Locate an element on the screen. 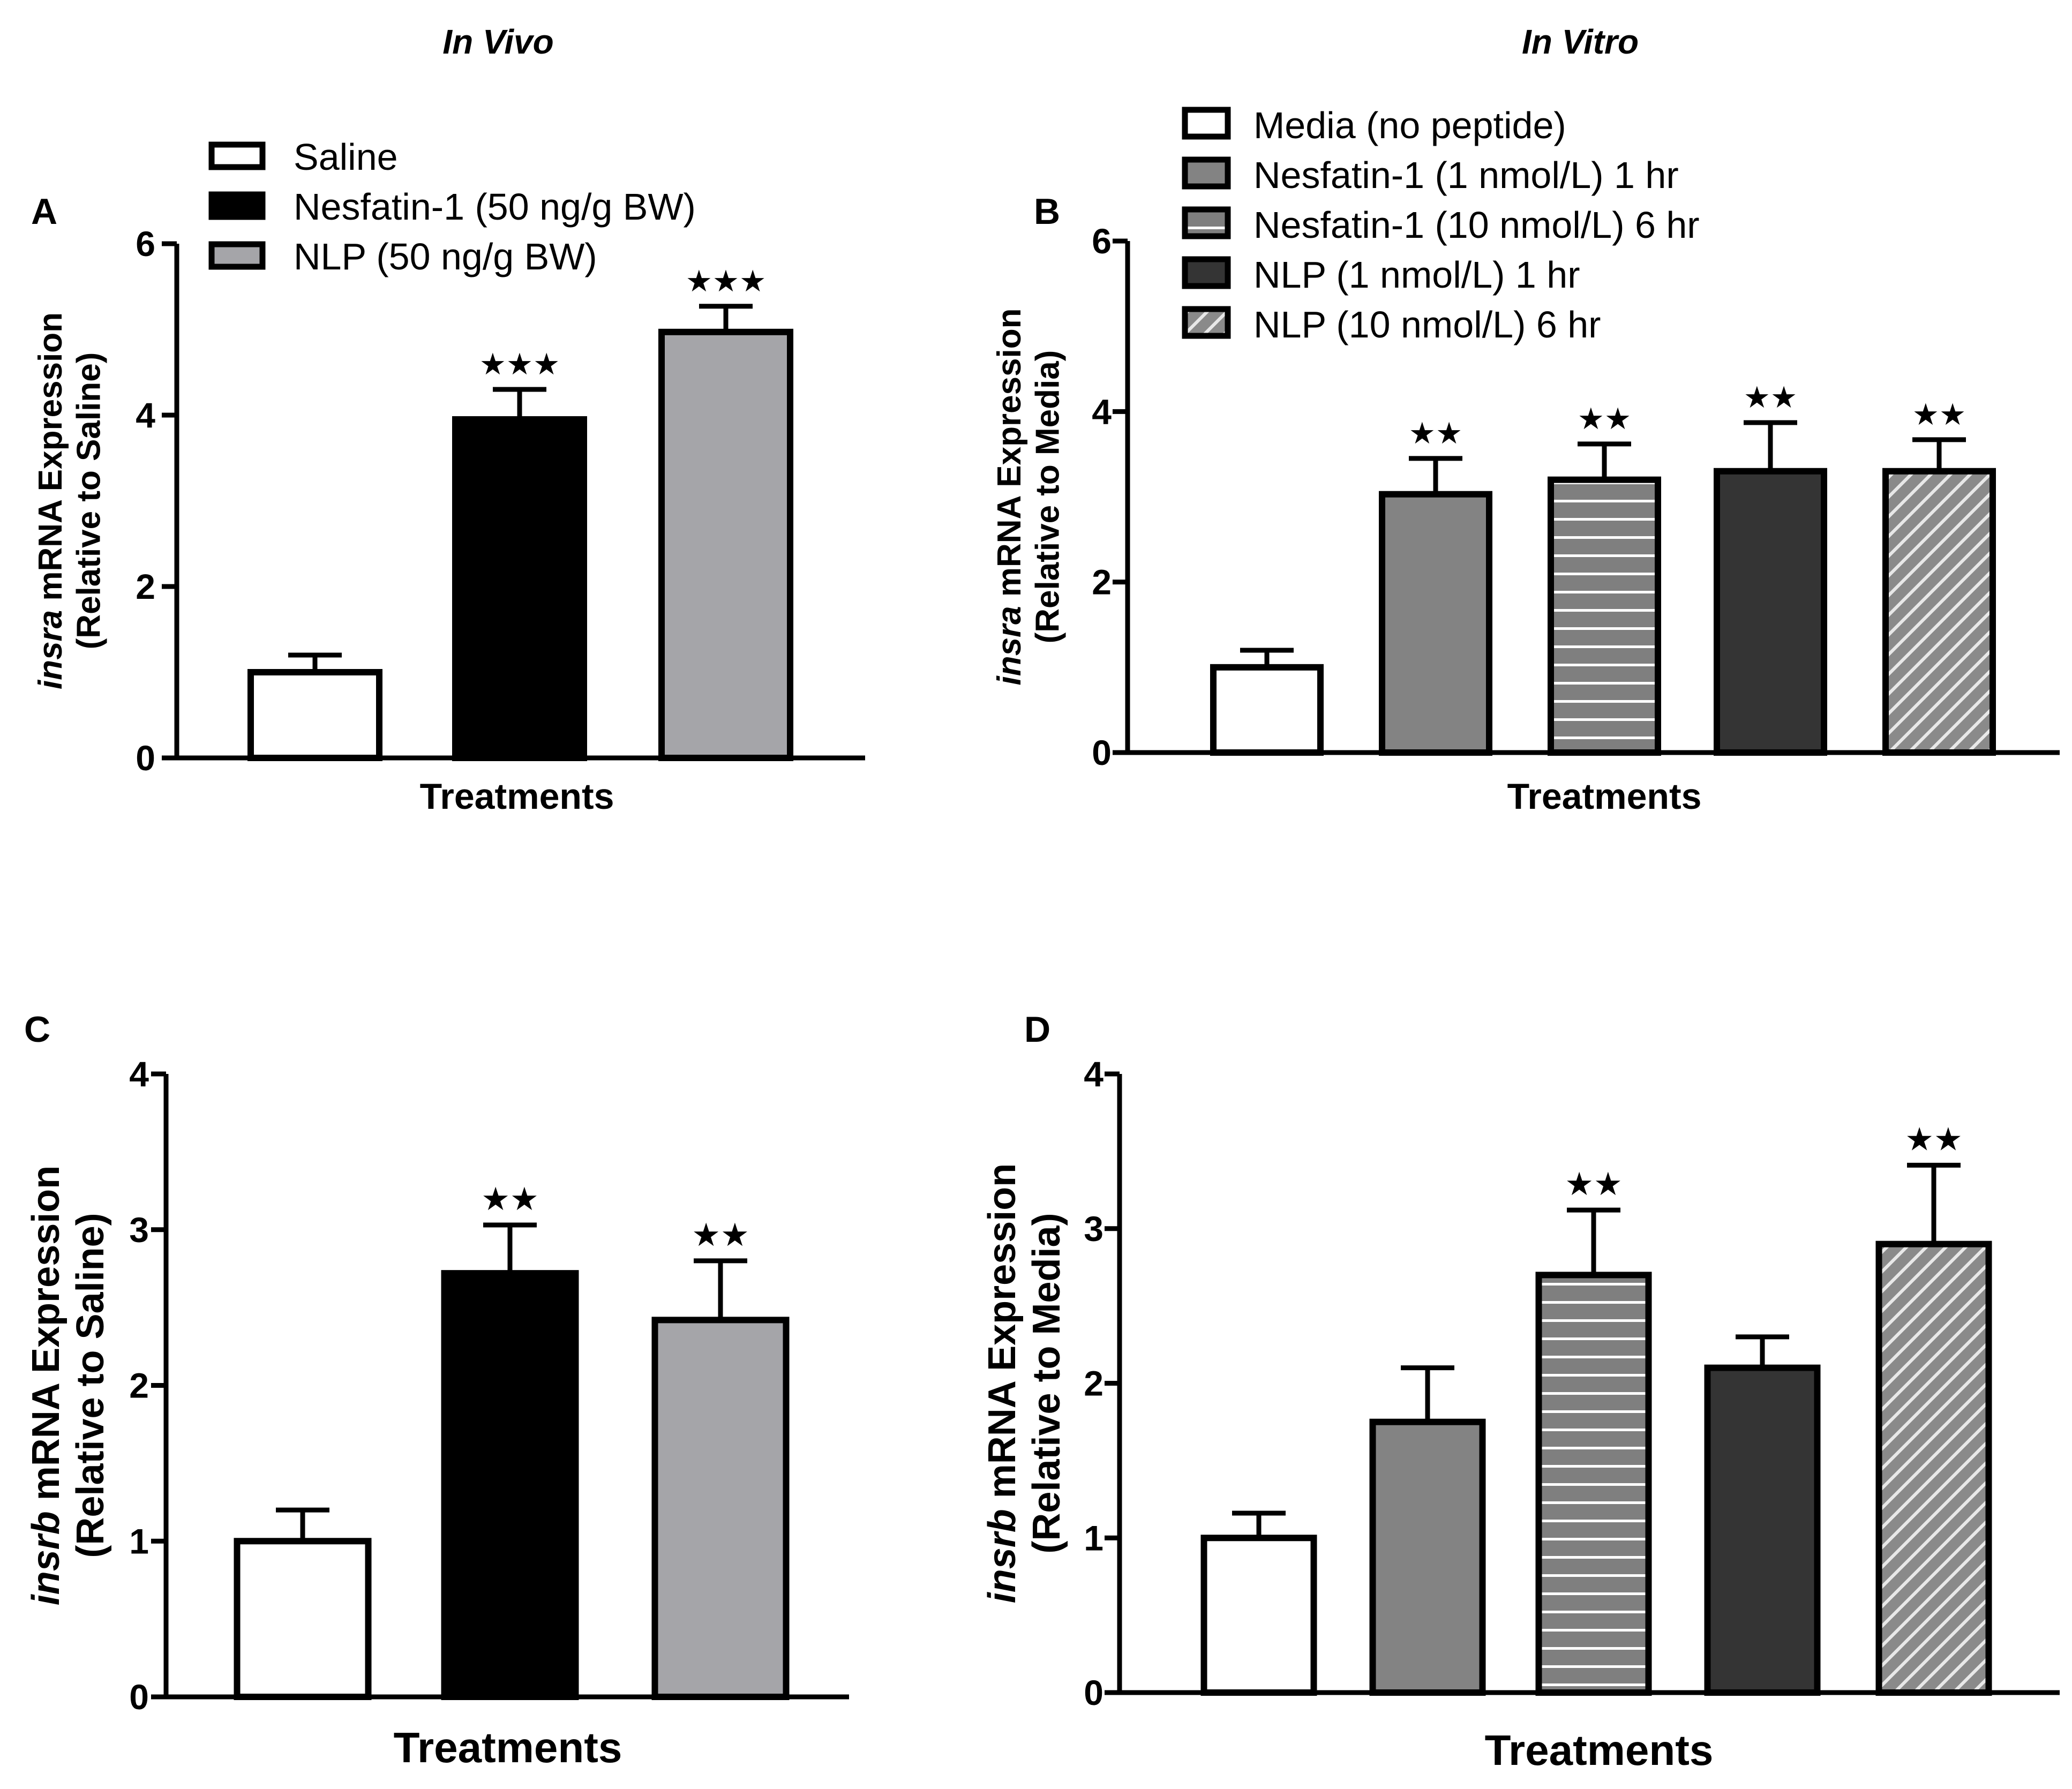  y-axis-label: insrb mRNA Expression(Relative to Media) is located at coordinates (1024, 1383).